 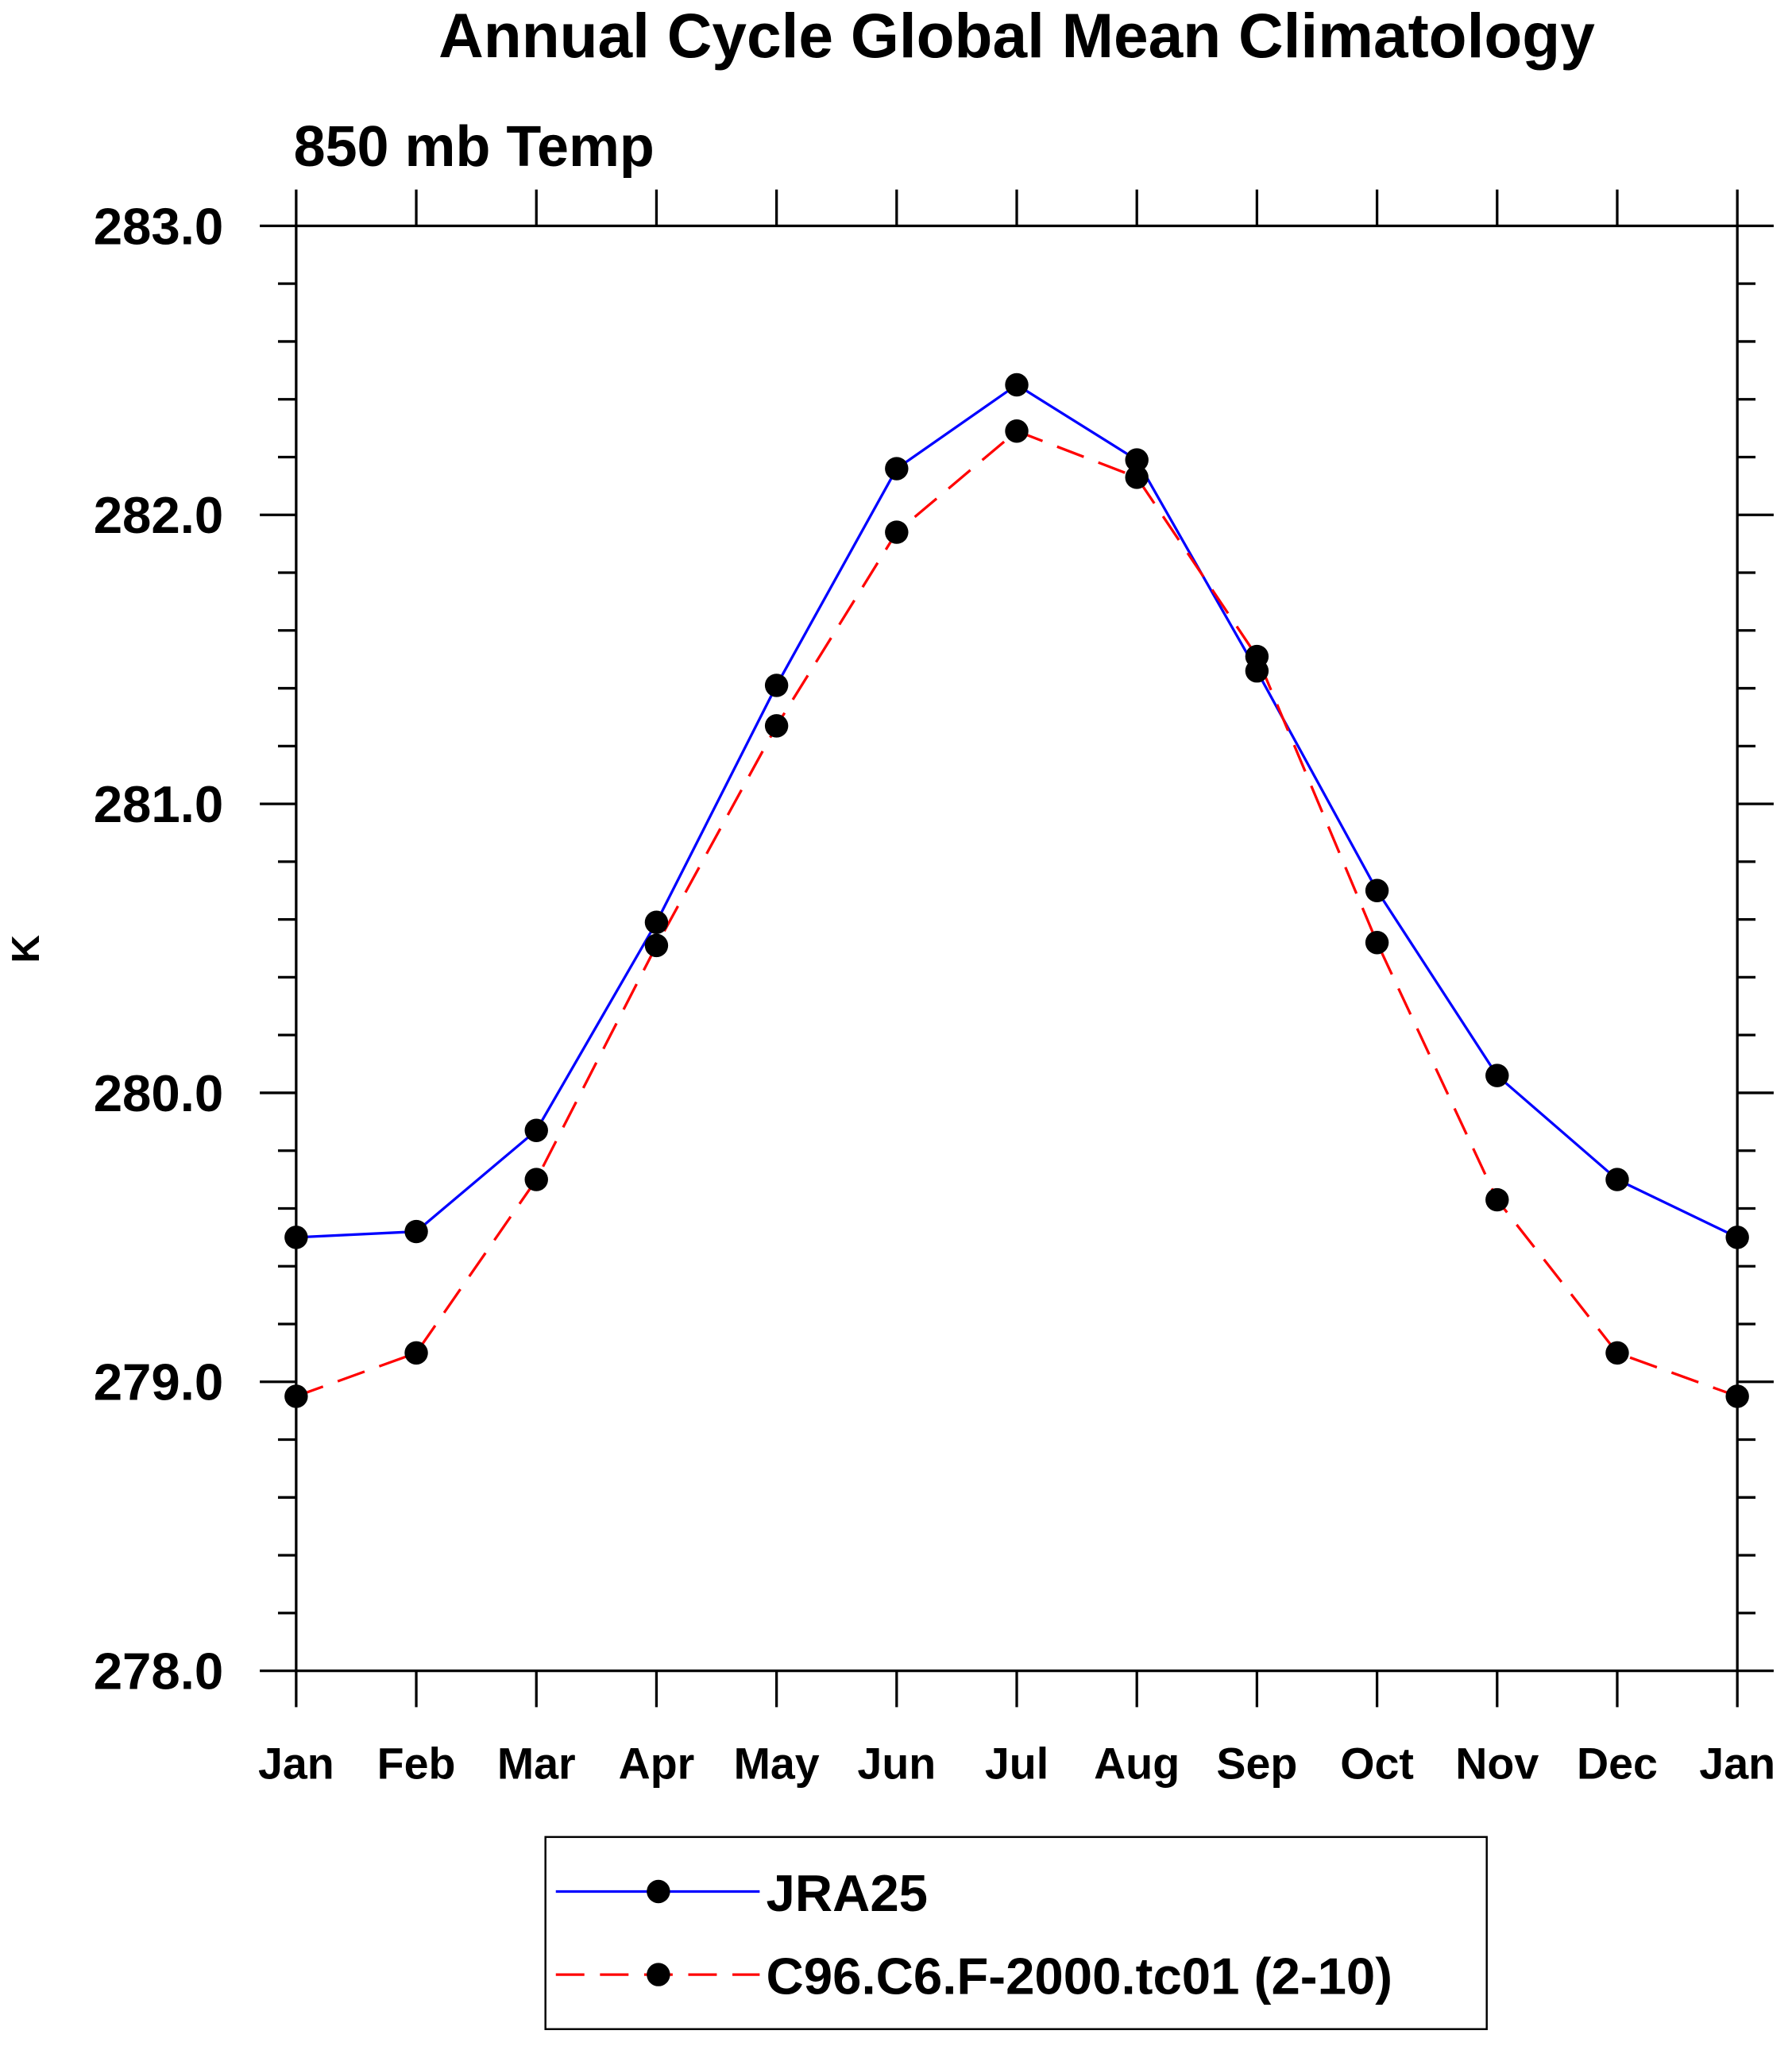 What do you see at coordinates (1617, 1763) in the screenshot?
I see `x-tick-label: Dec` at bounding box center [1617, 1763].